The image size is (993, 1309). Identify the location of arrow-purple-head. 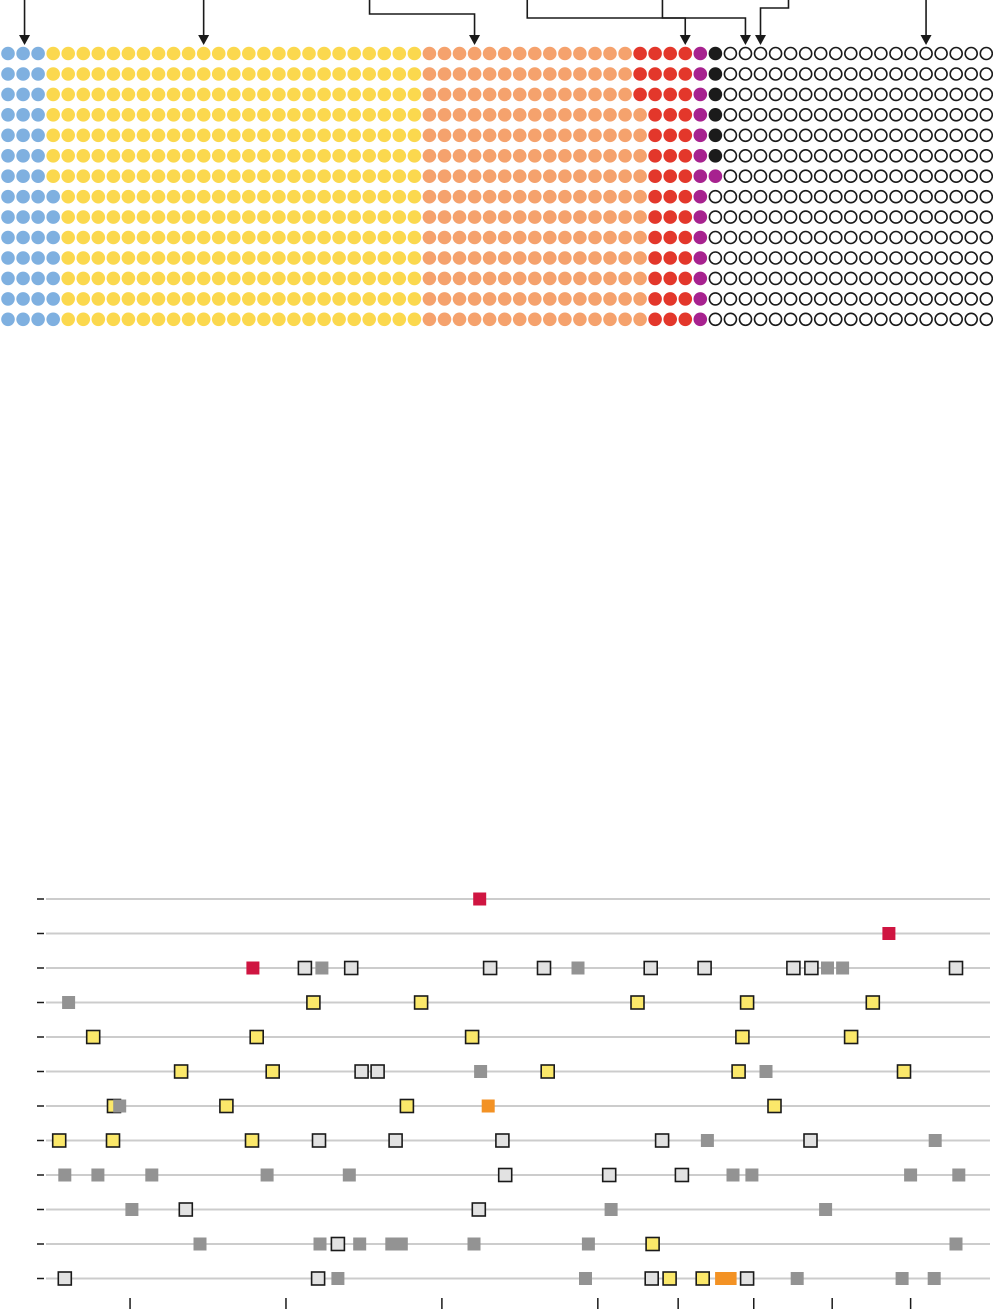
(745, 40).